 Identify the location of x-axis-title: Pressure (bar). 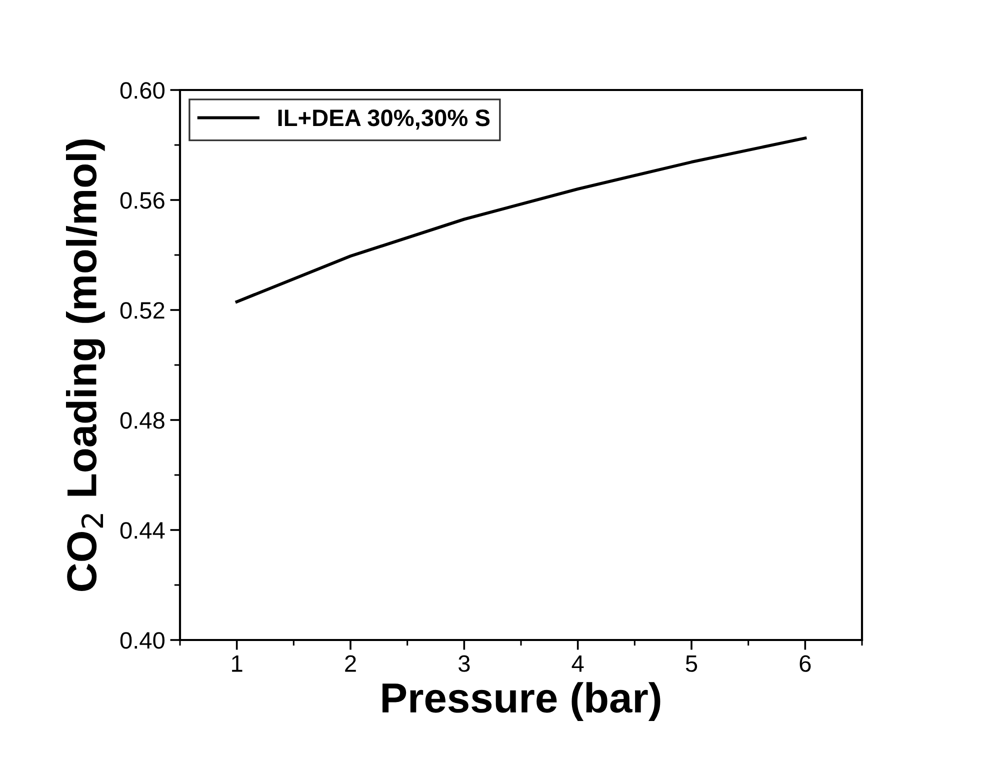
(521, 701).